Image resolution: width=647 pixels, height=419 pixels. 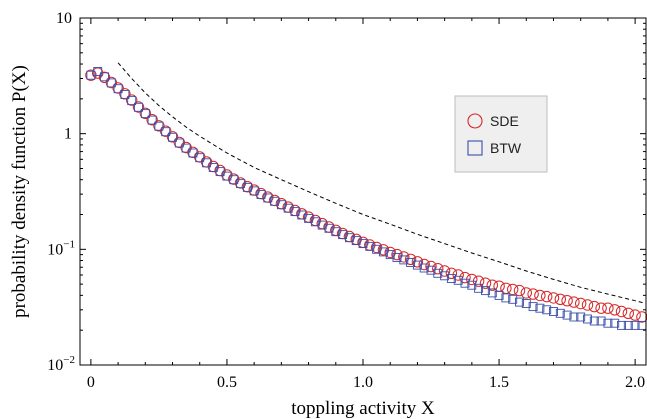 What do you see at coordinates (363, 408) in the screenshot?
I see `x-axis-label: toppling activity X` at bounding box center [363, 408].